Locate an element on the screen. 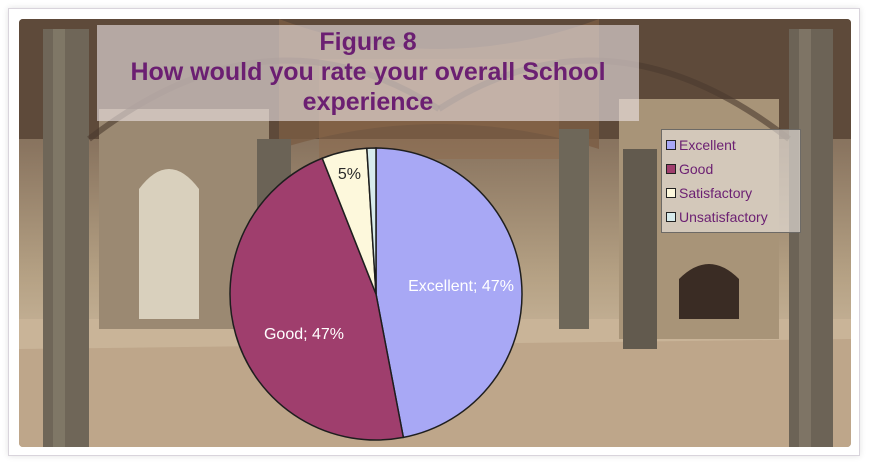 Image resolution: width=870 pixels, height=466 pixels. legend-item-excellent: Excellent is located at coordinates (731, 145).